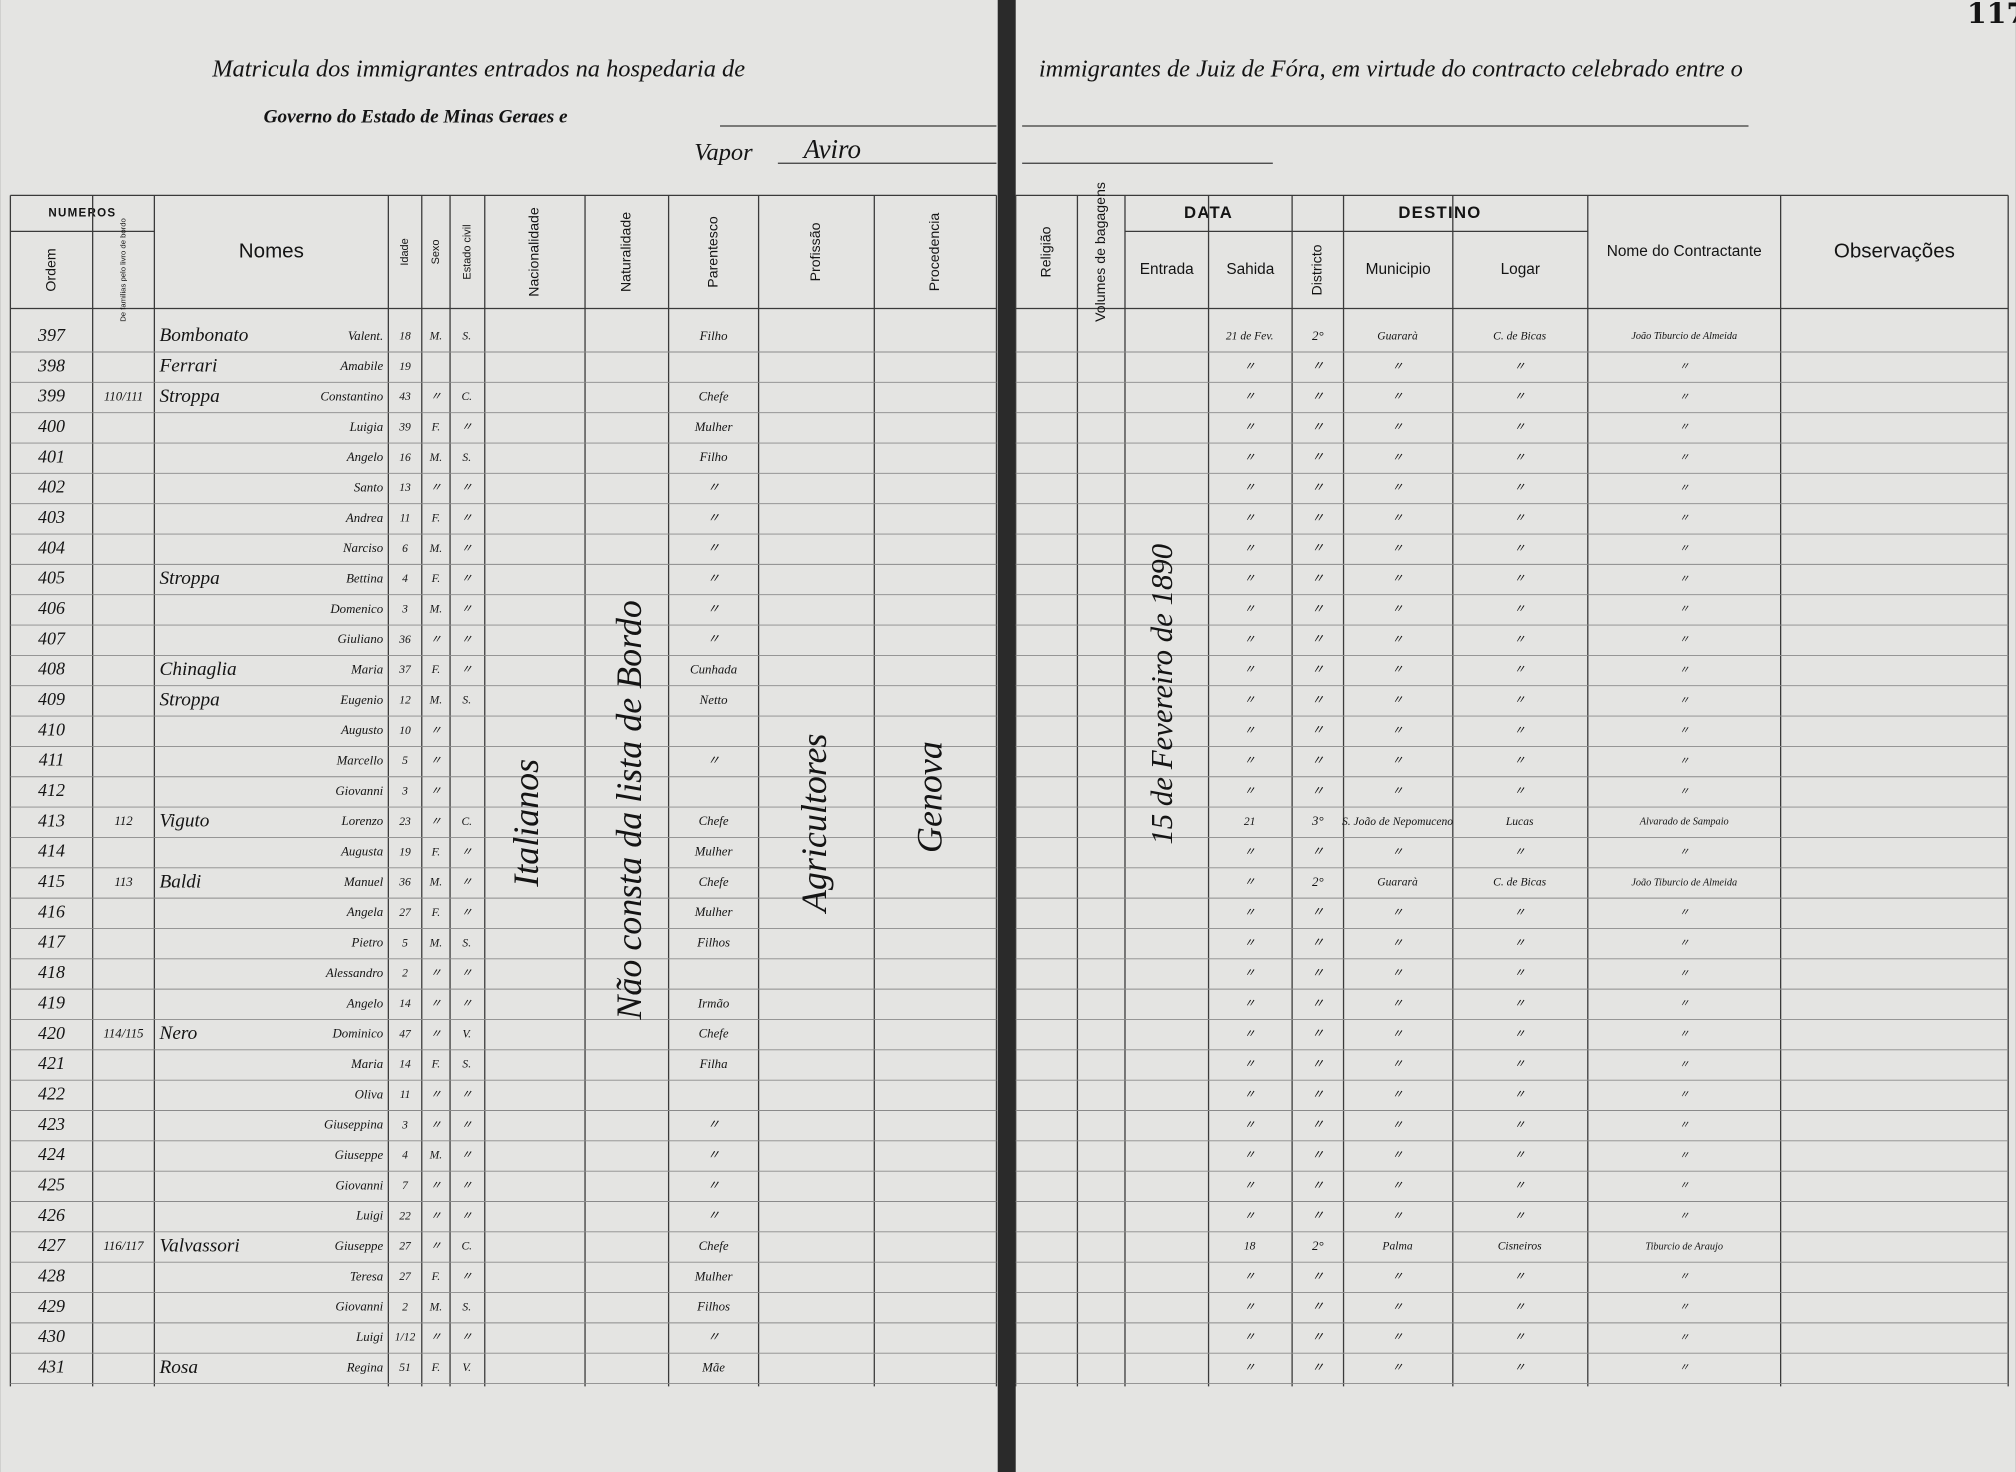 The width and height of the screenshot is (2016, 1472). What do you see at coordinates (629, 810) in the screenshot?
I see `vertical-note: Não consta da lista de Bordo` at bounding box center [629, 810].